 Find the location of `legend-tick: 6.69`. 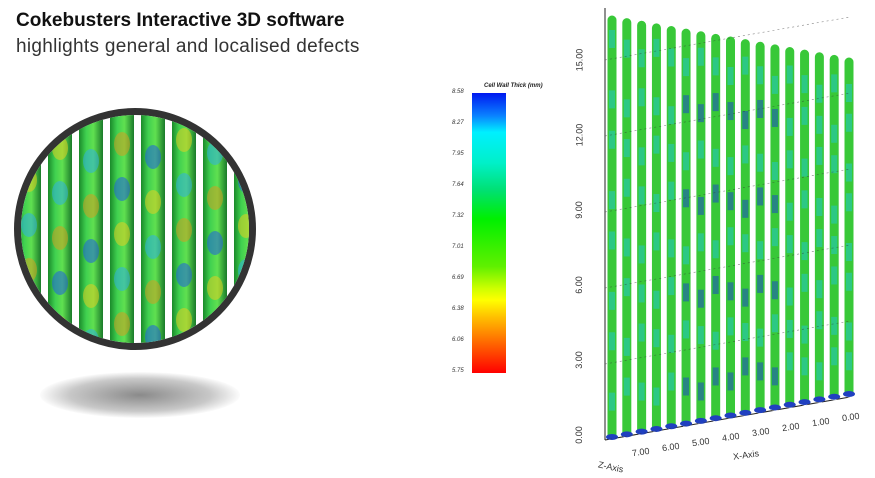

legend-tick: 6.69 is located at coordinates (458, 278).